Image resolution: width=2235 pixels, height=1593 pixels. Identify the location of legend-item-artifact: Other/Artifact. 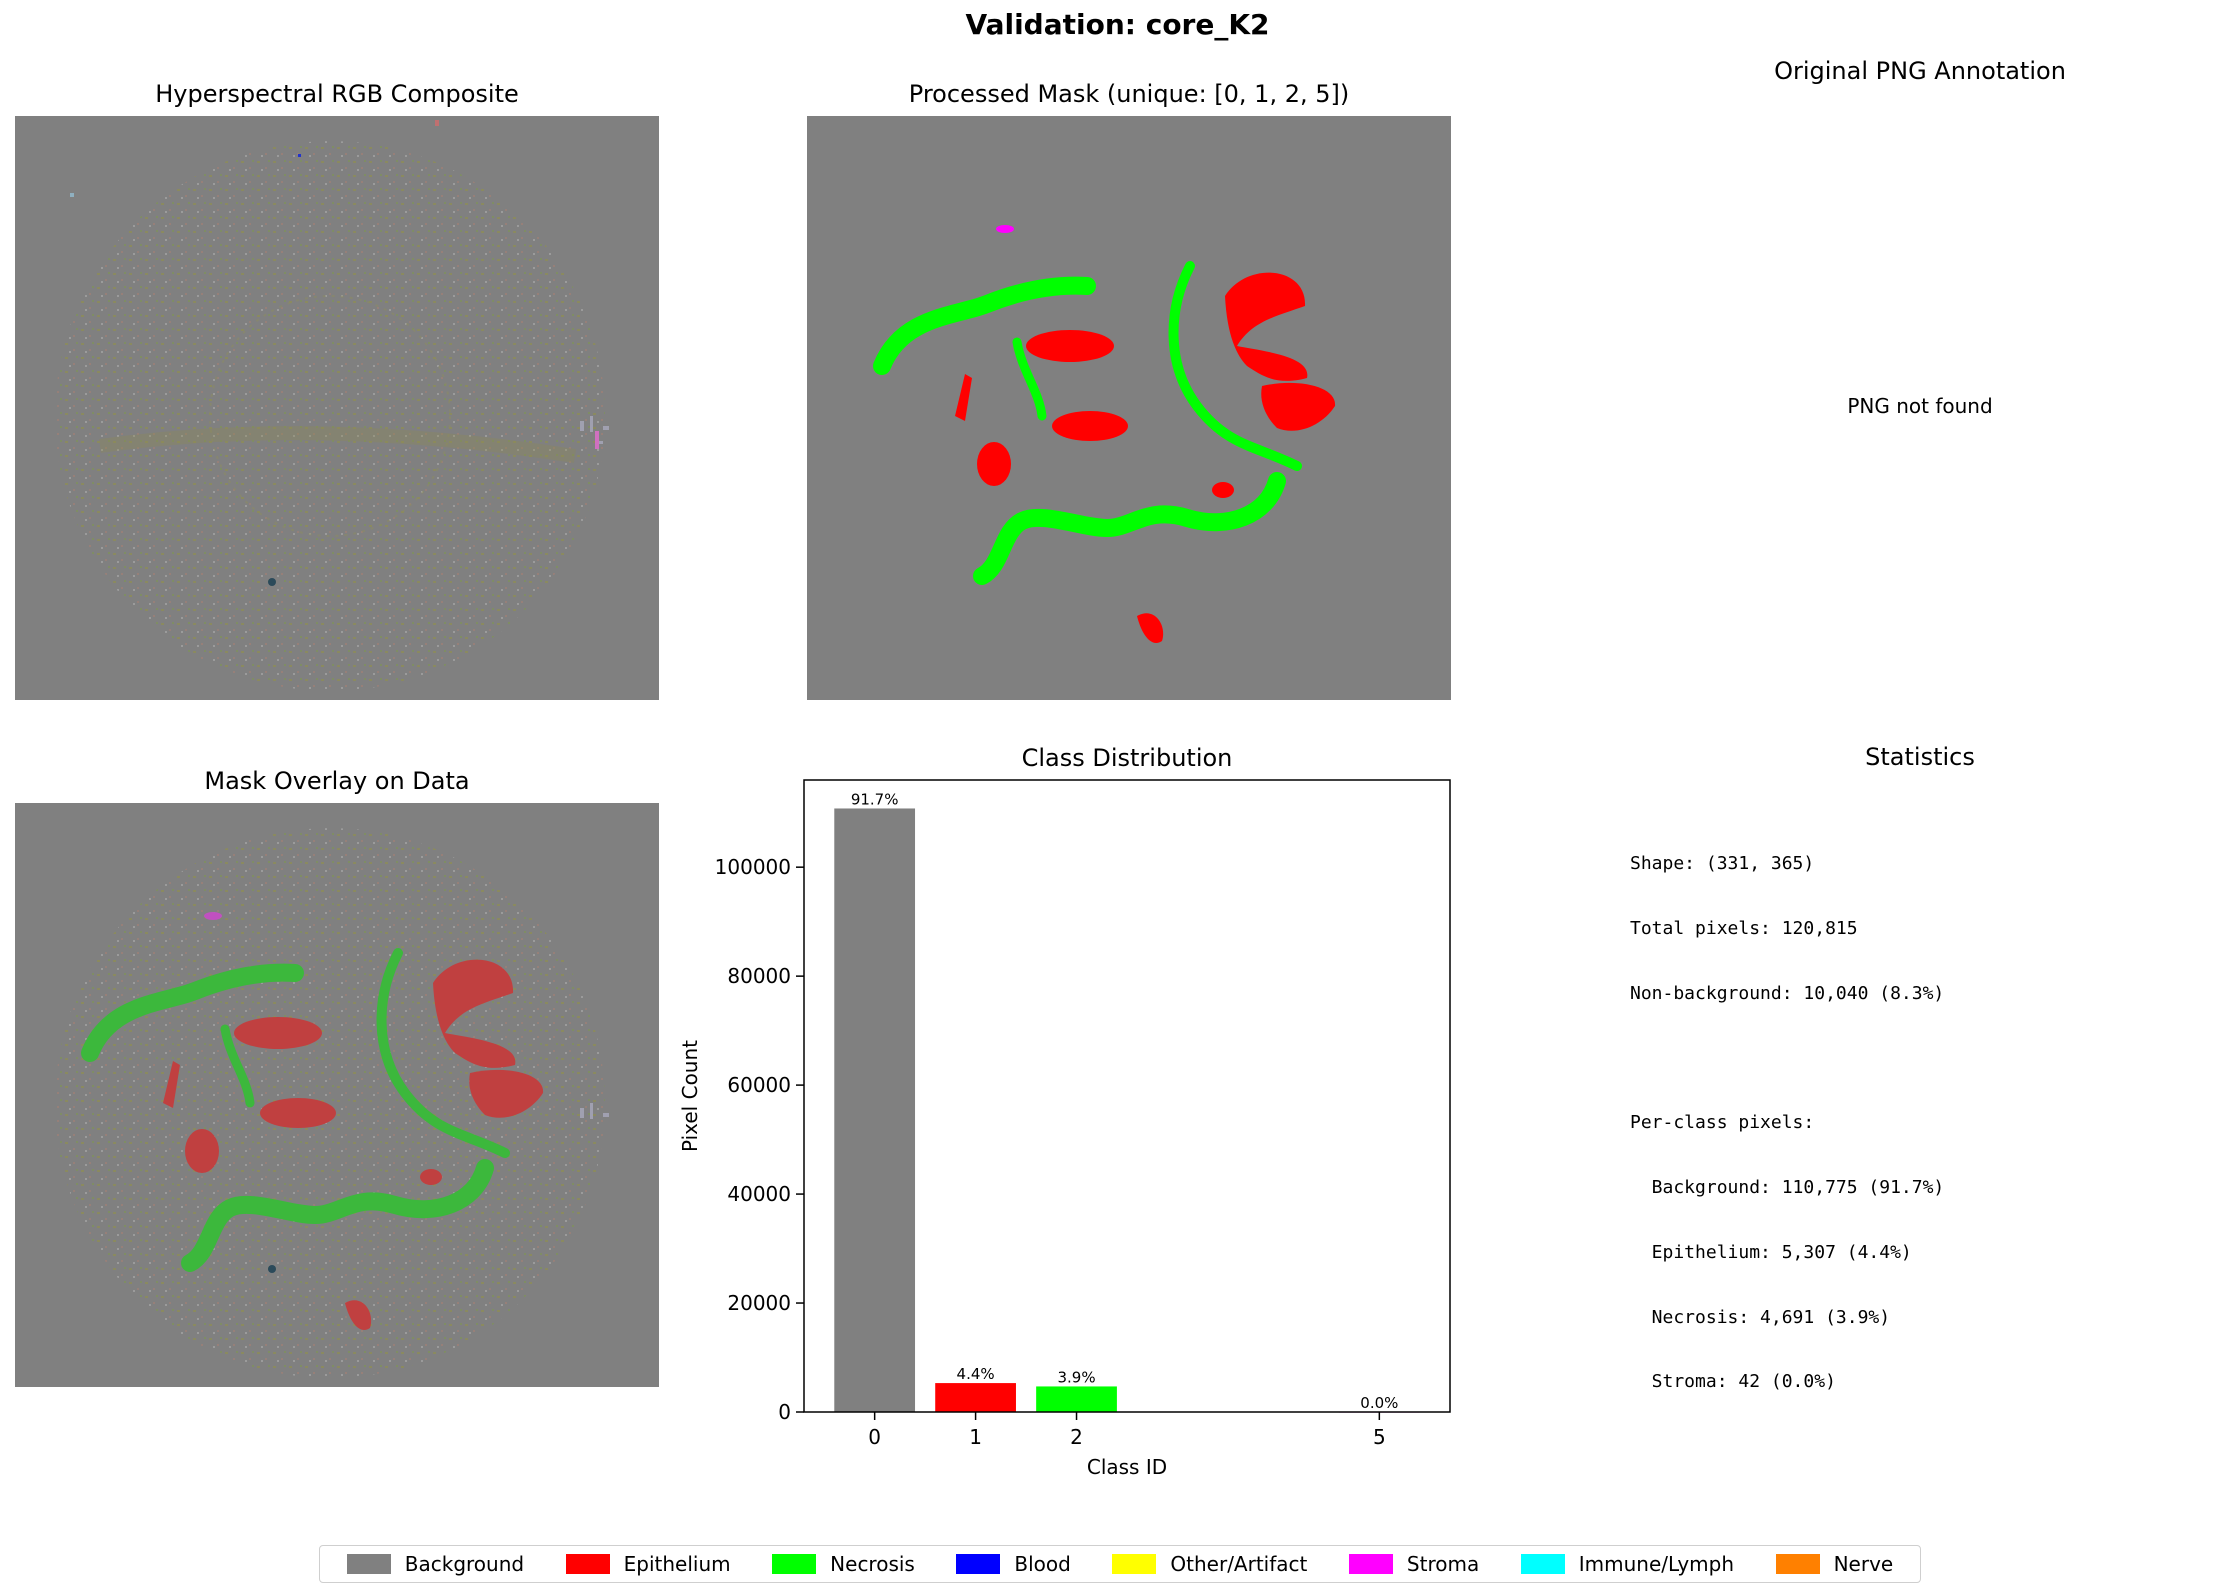
(1209, 1564).